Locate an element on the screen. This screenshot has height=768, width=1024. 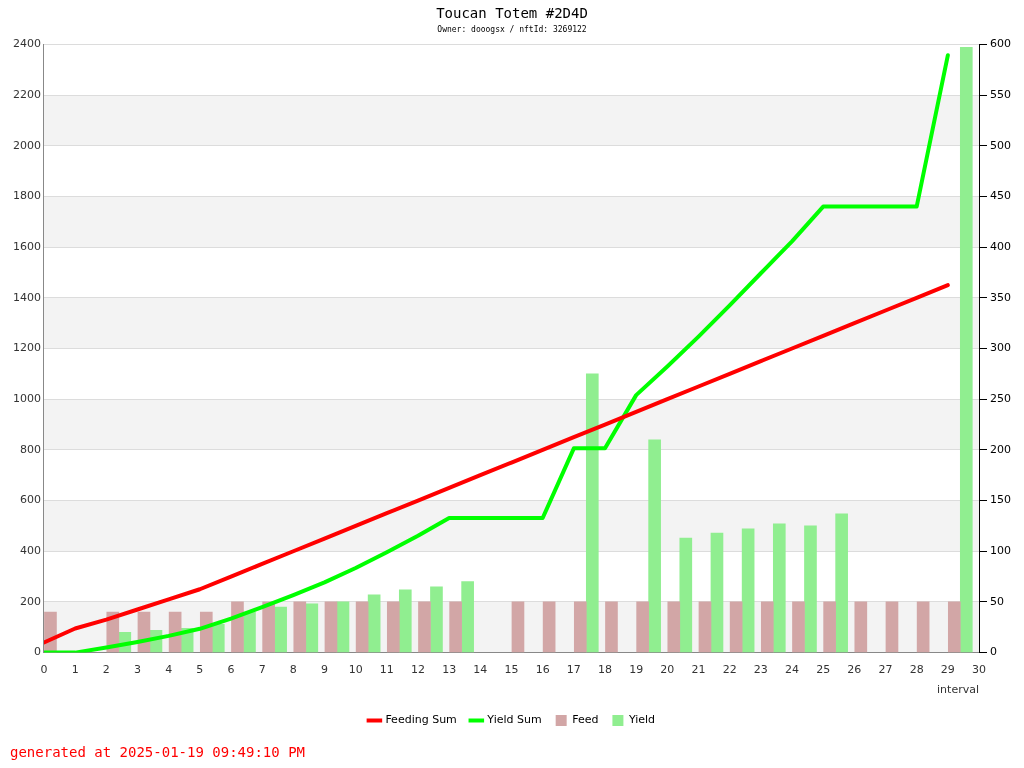
y-tick-label: 600 is located at coordinates (30, 500).